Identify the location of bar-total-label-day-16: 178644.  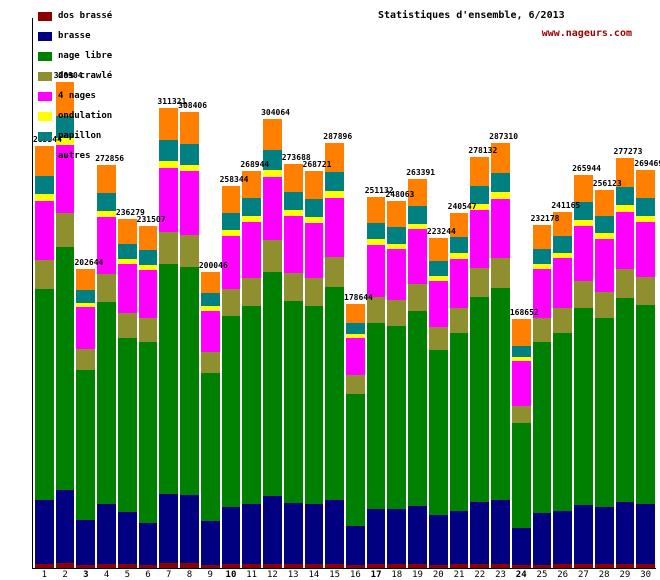
(358, 298).